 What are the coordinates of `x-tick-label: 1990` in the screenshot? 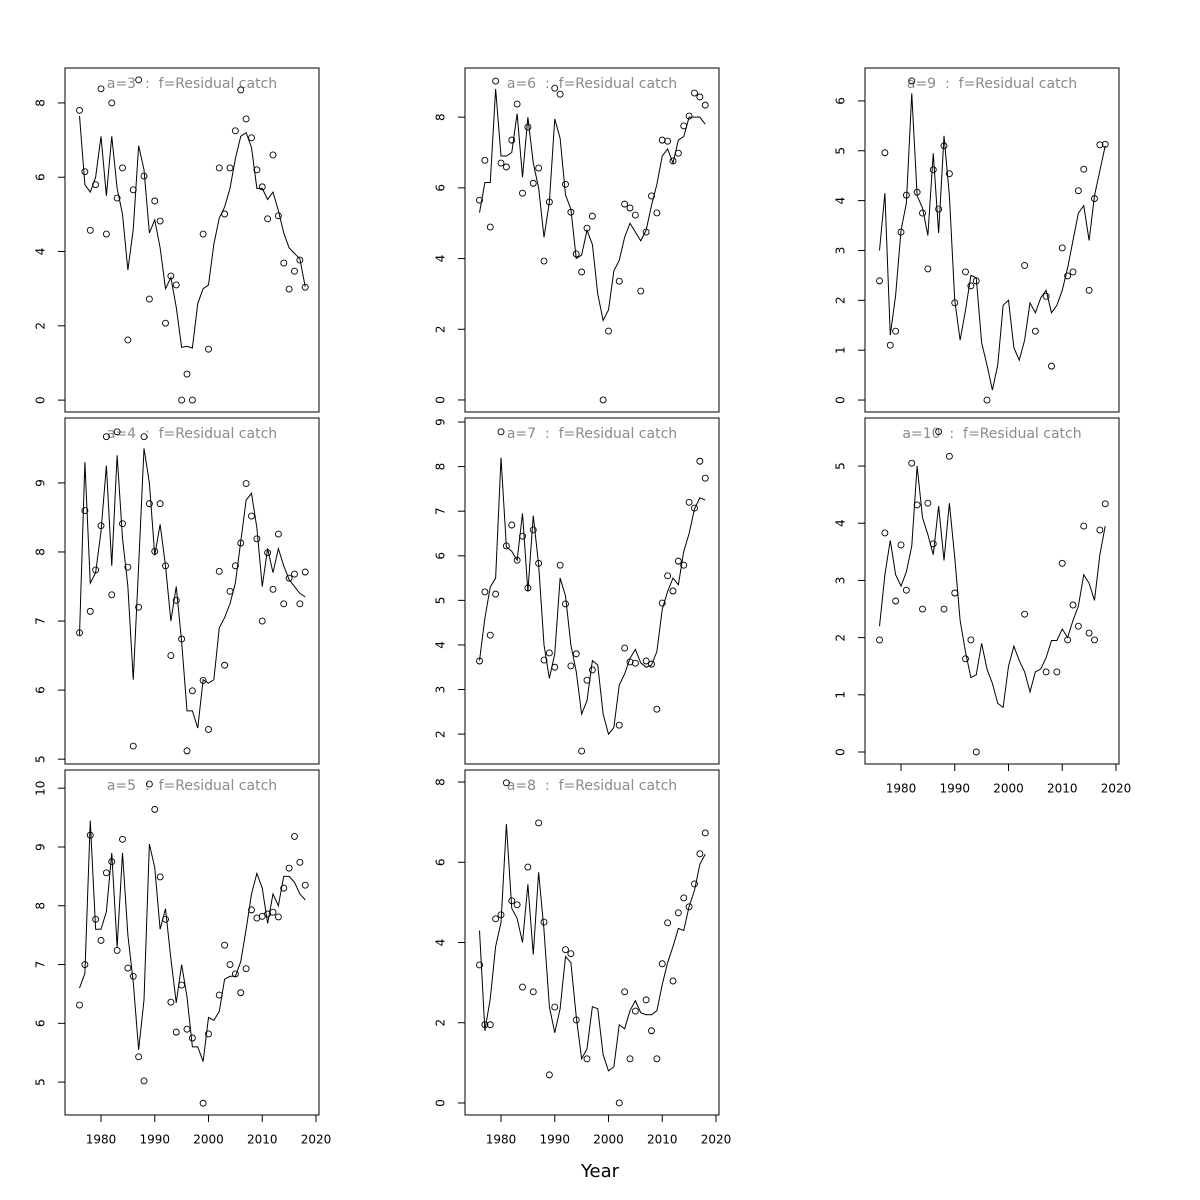 It's located at (554, 1140).